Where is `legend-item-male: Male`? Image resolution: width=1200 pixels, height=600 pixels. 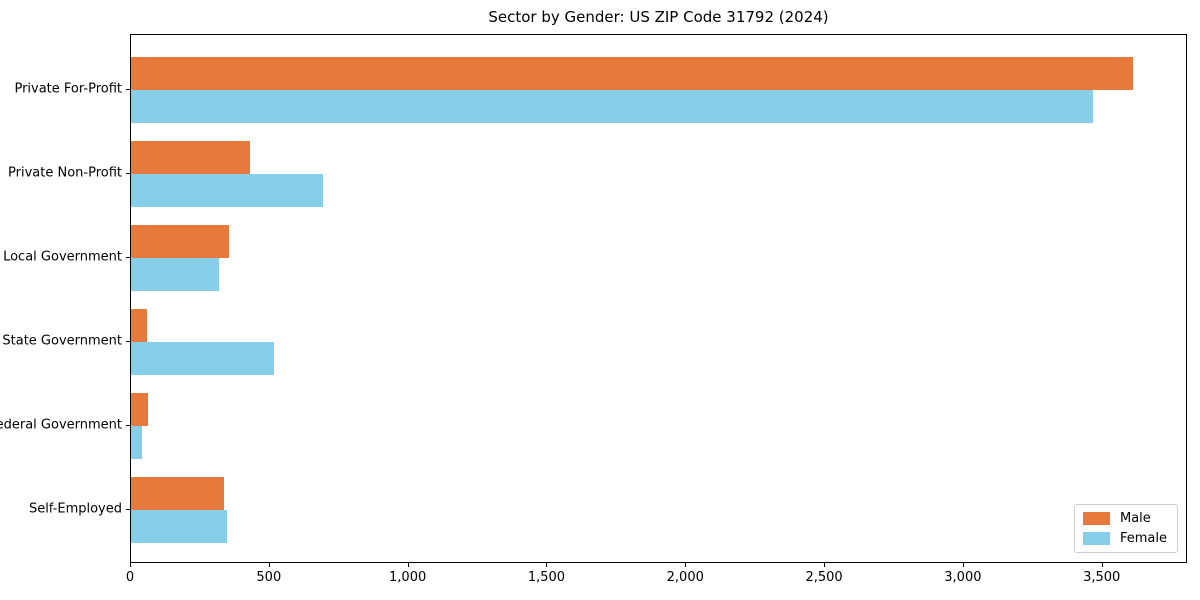
legend-item-male: Male is located at coordinates (1124, 518).